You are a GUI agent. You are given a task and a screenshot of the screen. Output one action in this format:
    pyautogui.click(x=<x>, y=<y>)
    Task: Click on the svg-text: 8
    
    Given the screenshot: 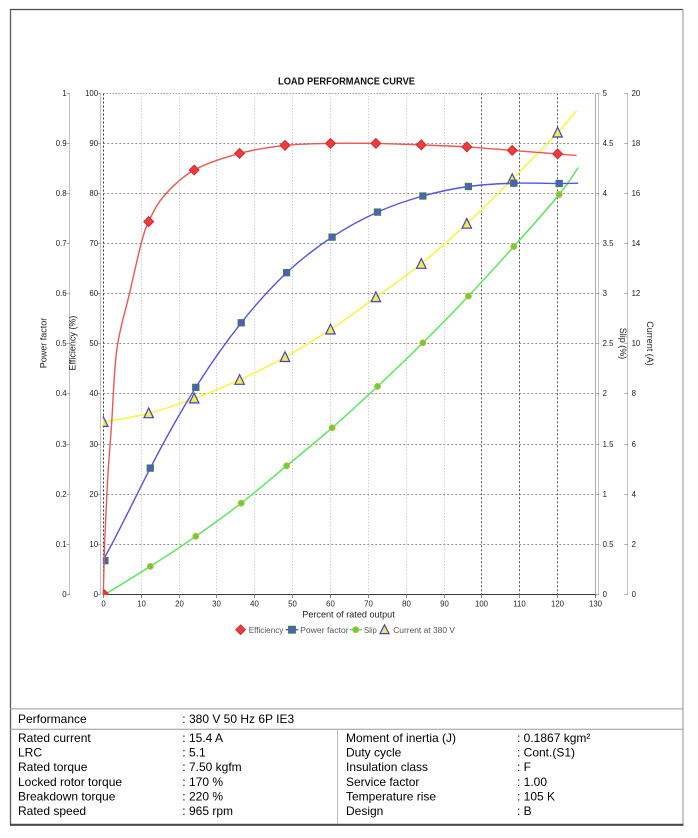 What is the action you would take?
    pyautogui.click(x=634, y=393)
    